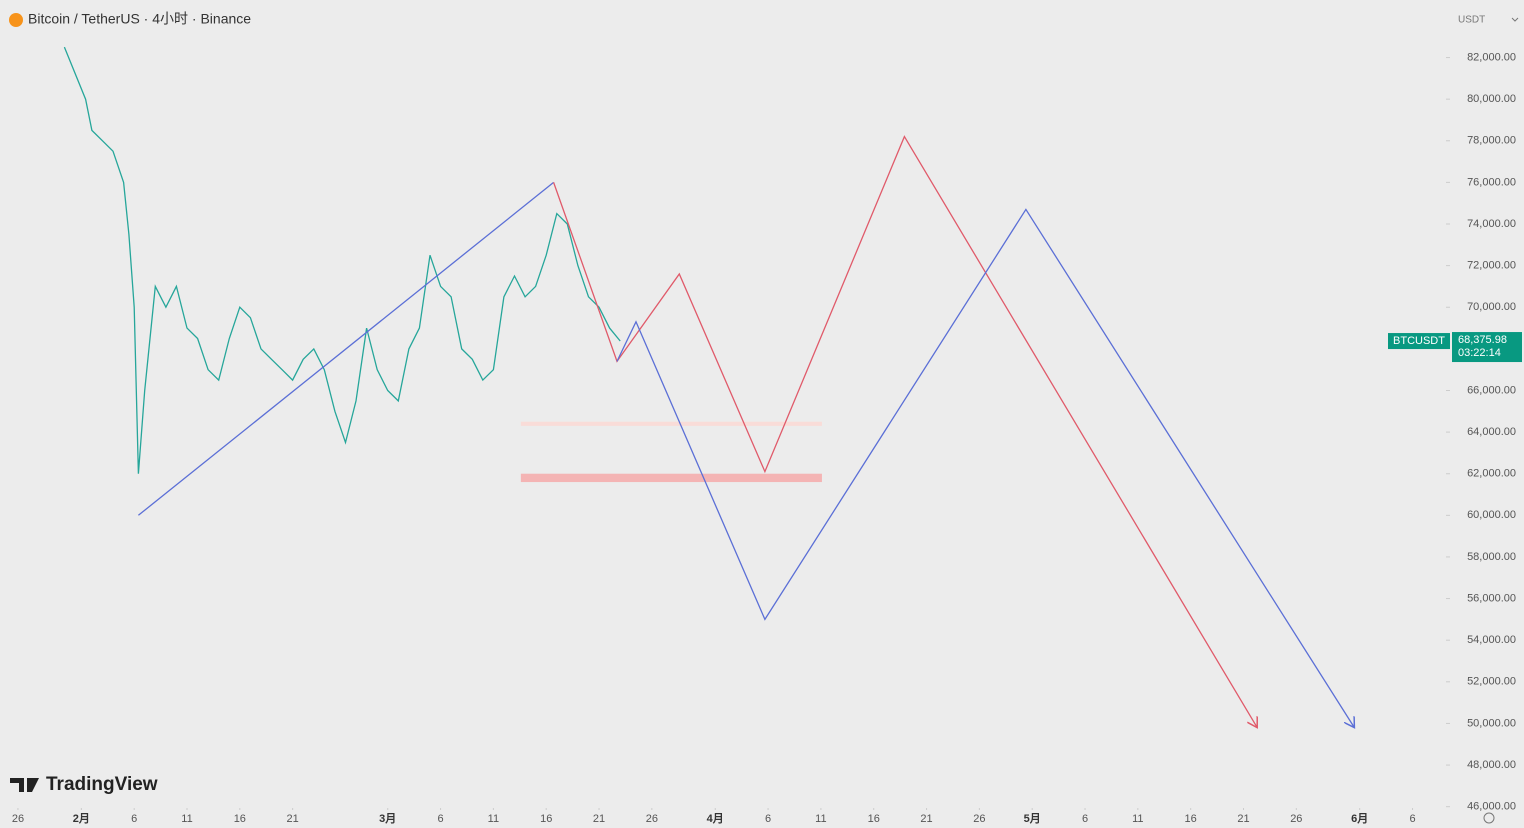 This screenshot has height=828, width=1524. What do you see at coordinates (1491, 390) in the screenshot?
I see `y-tick-label: 66,000.00` at bounding box center [1491, 390].